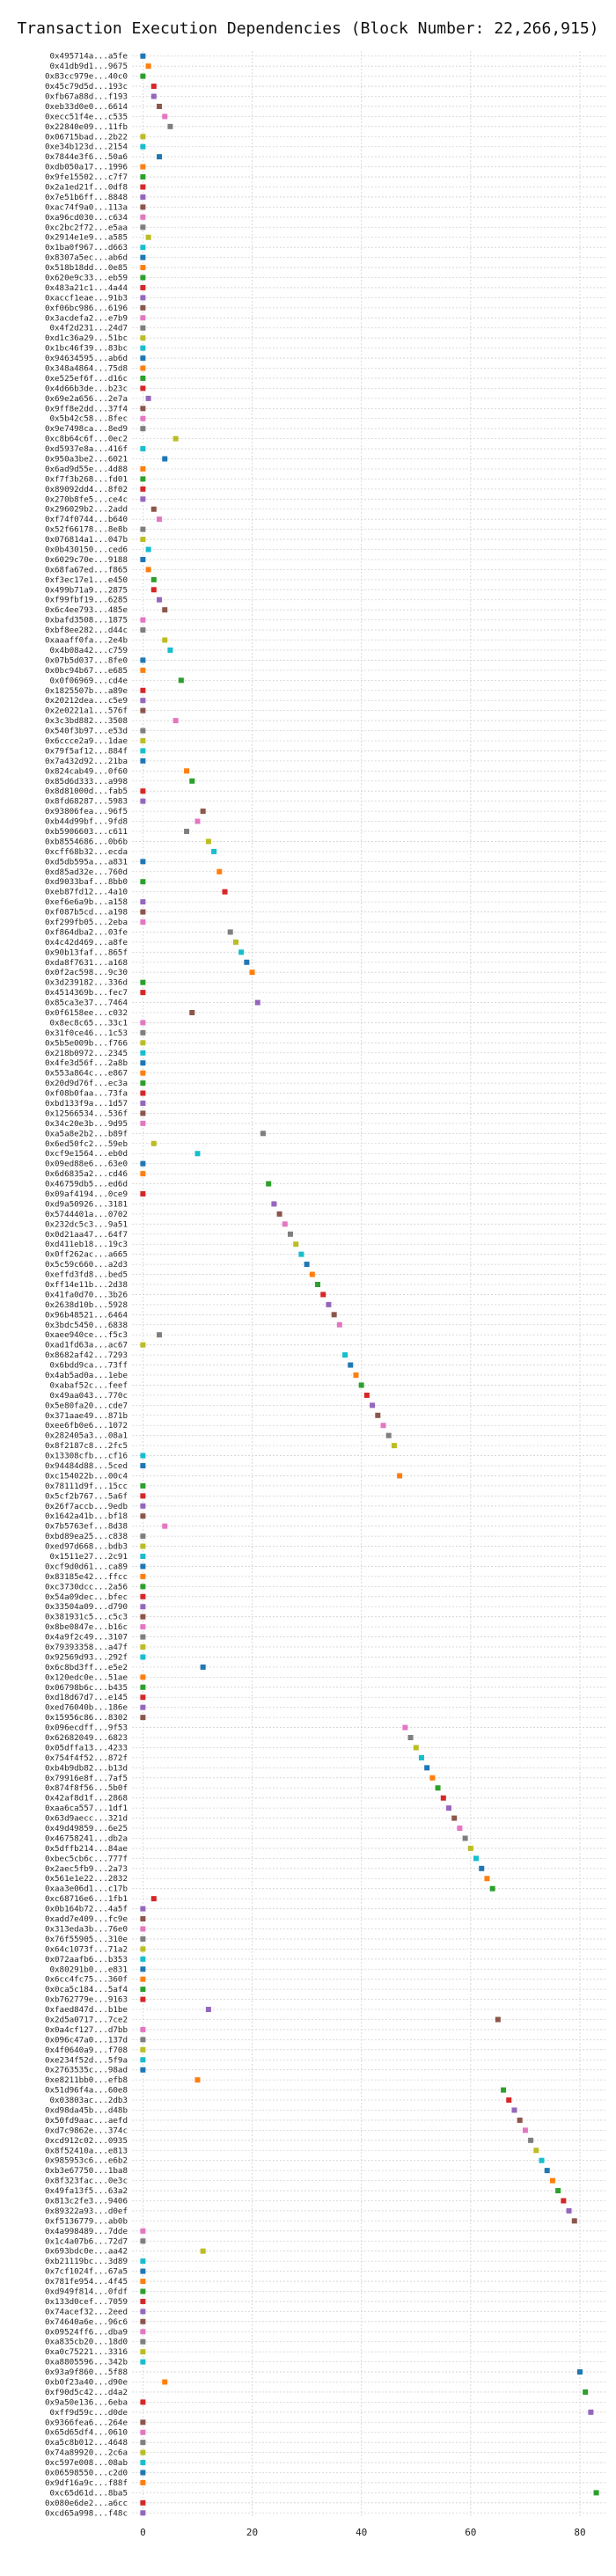 The width and height of the screenshot is (616, 2576). Describe the element at coordinates (87, 943) in the screenshot. I see `transaction-label: 0x4c42d469...a8fe` at that location.